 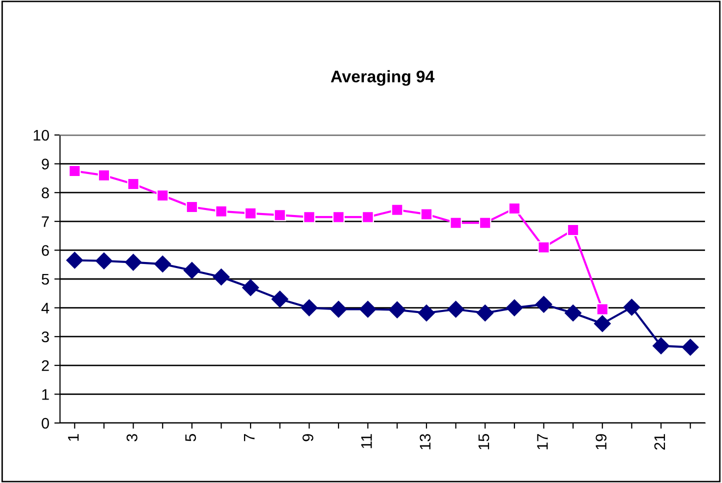 I want to click on y-tick-label: 3, so click(x=45, y=336).